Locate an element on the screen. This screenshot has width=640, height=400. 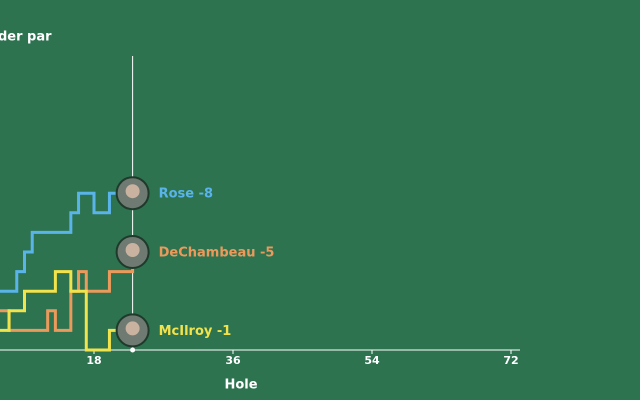
x-axis-label: Hole is located at coordinates (240, 385).